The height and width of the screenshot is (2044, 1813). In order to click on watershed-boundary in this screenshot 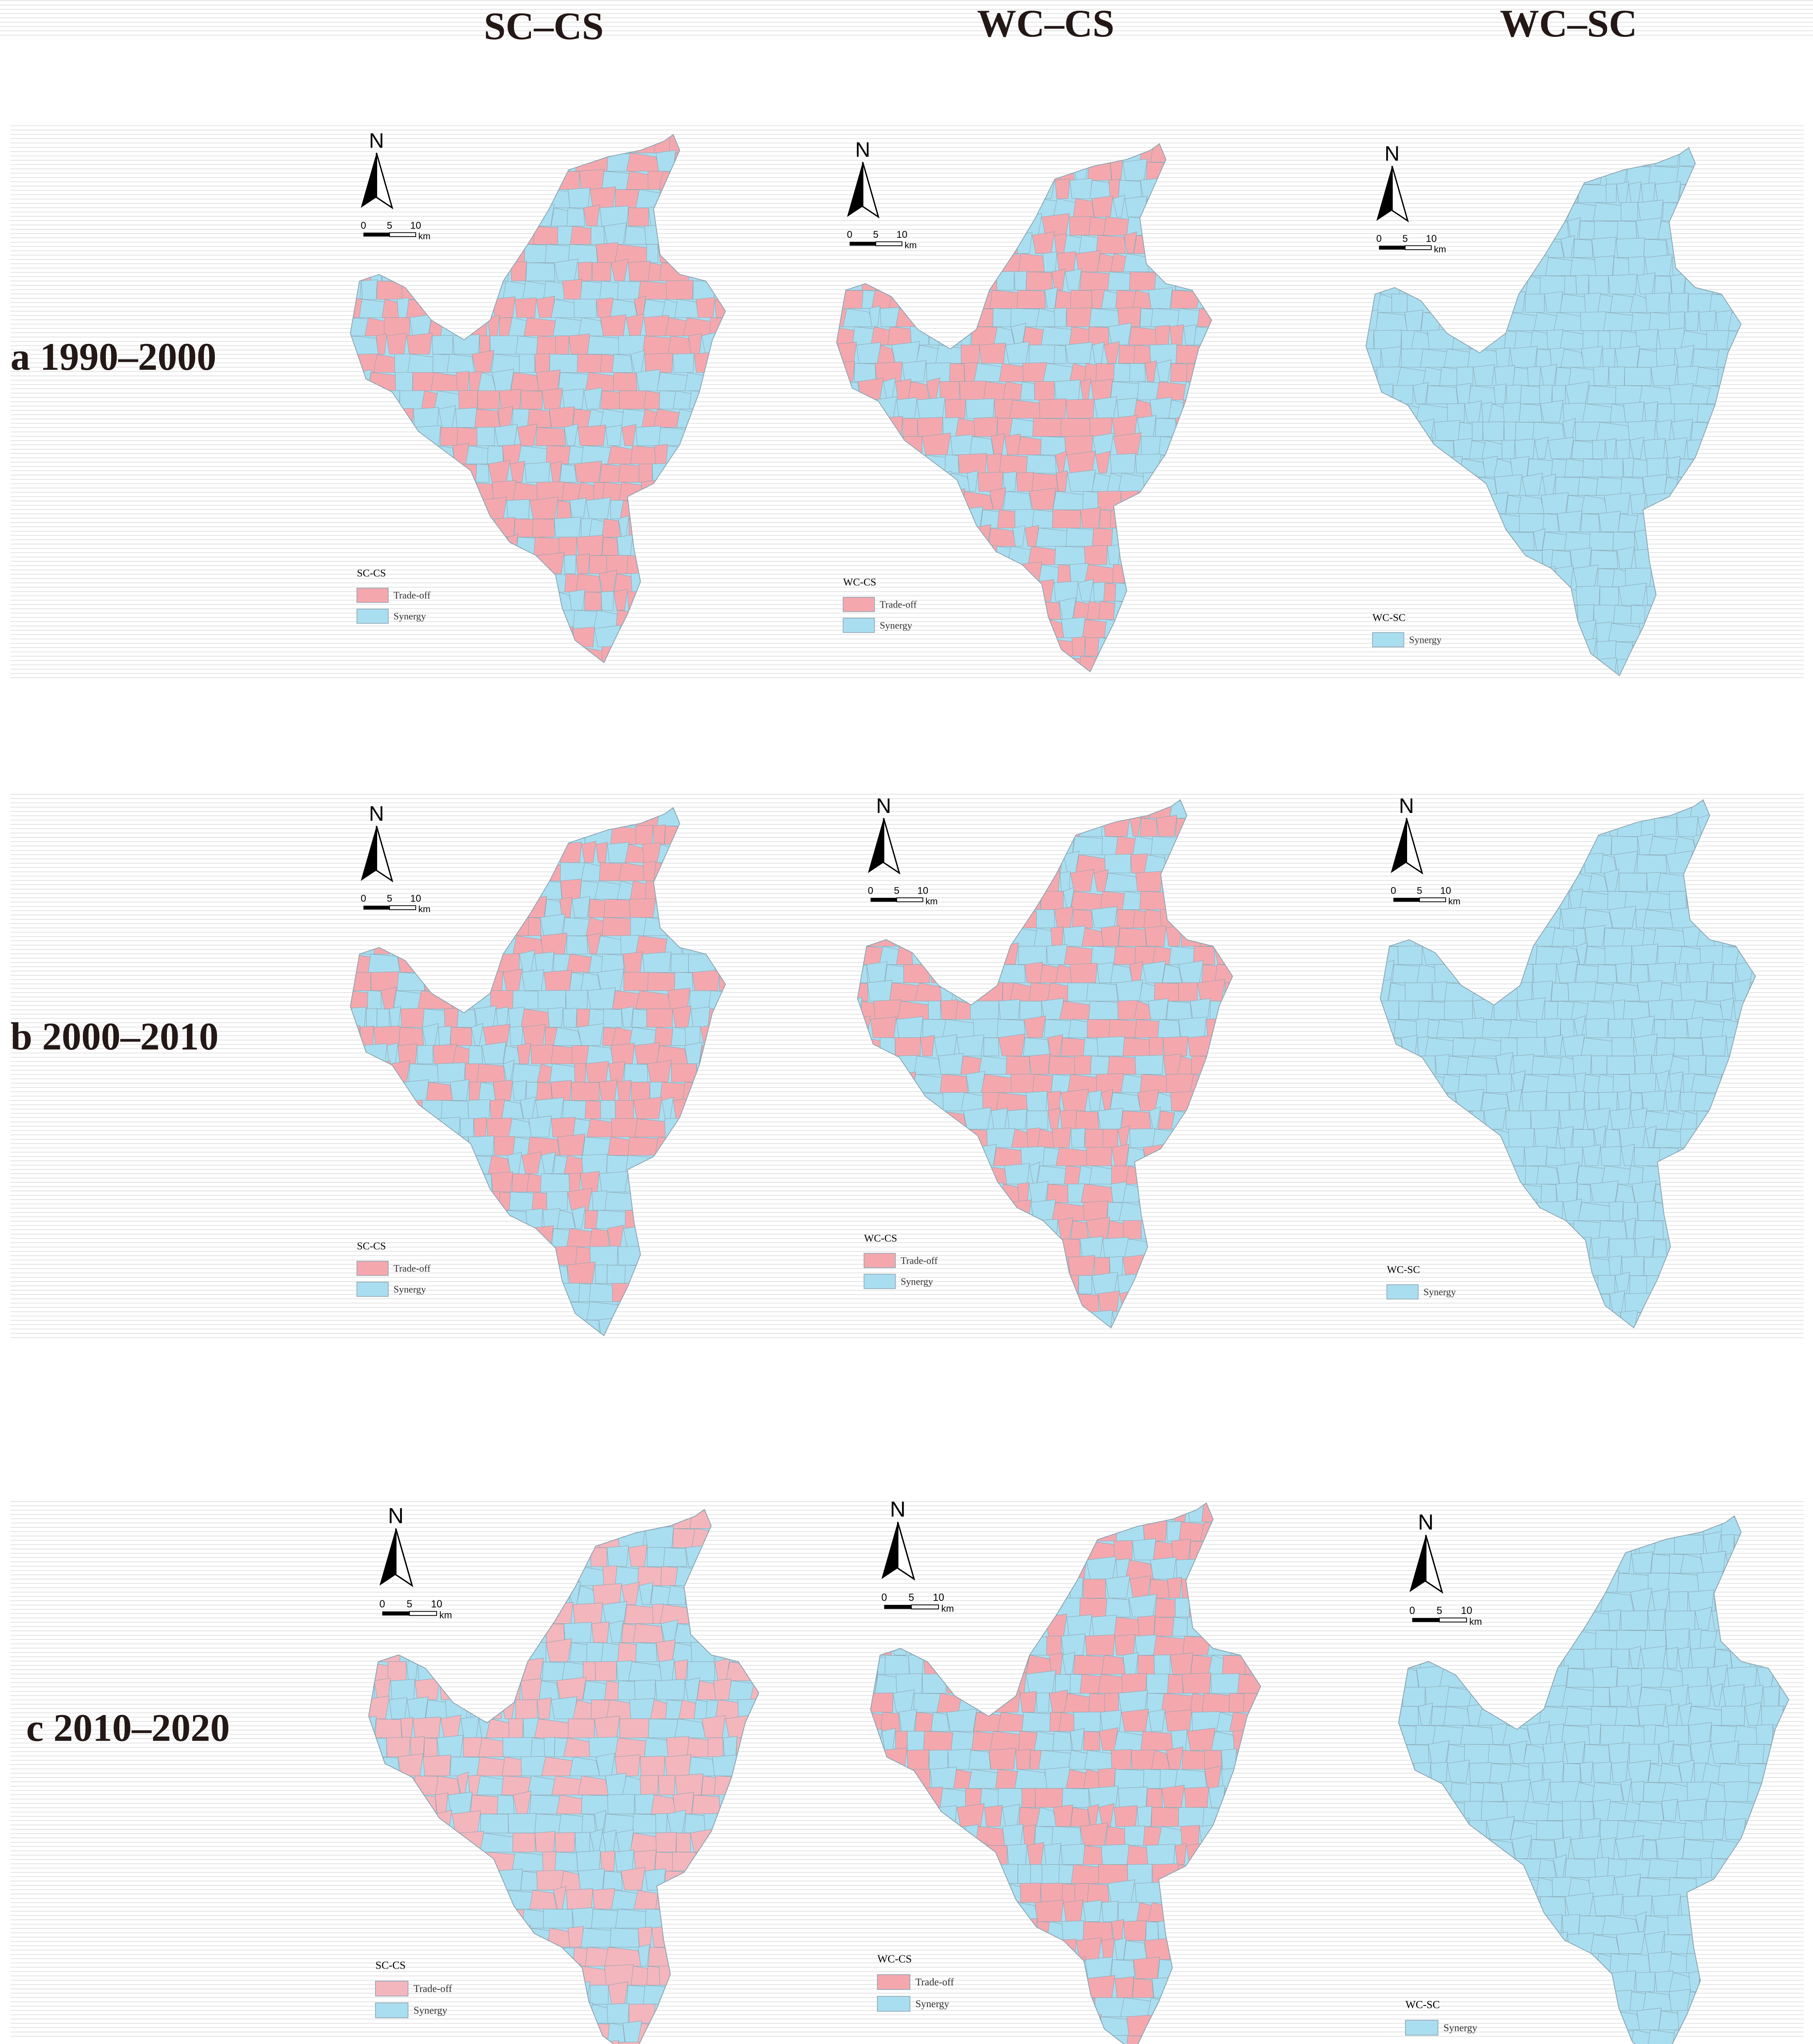, I will do `click(1024, 408)`.